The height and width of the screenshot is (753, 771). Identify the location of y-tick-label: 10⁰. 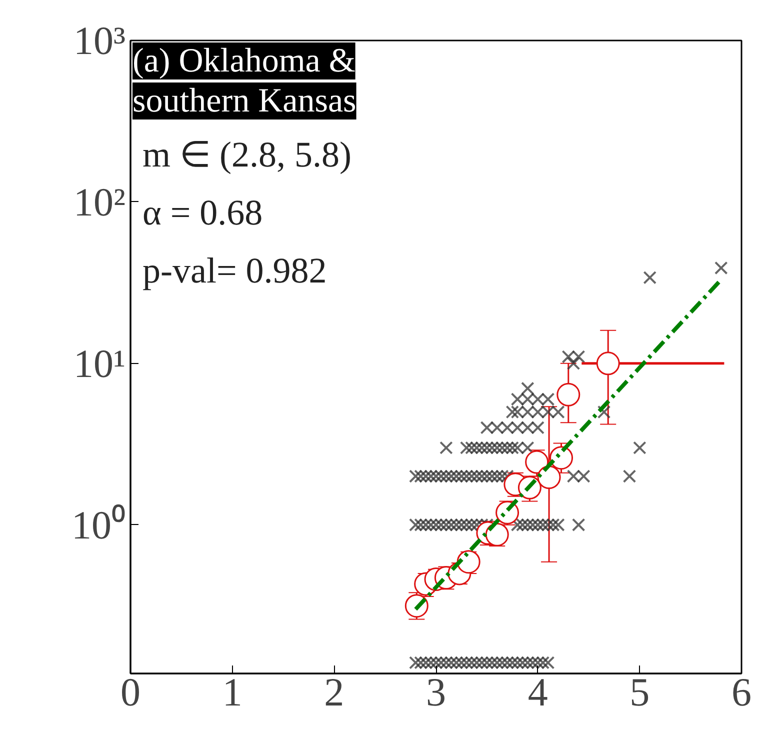
(99, 525).